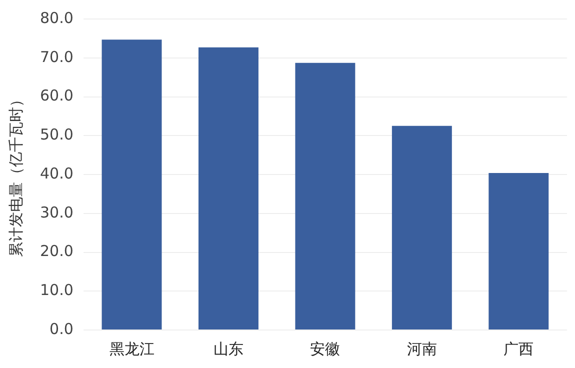 Image resolution: width=575 pixels, height=368 pixels. Describe the element at coordinates (57, 17) in the screenshot. I see `y-tick-label: 80.0` at that location.